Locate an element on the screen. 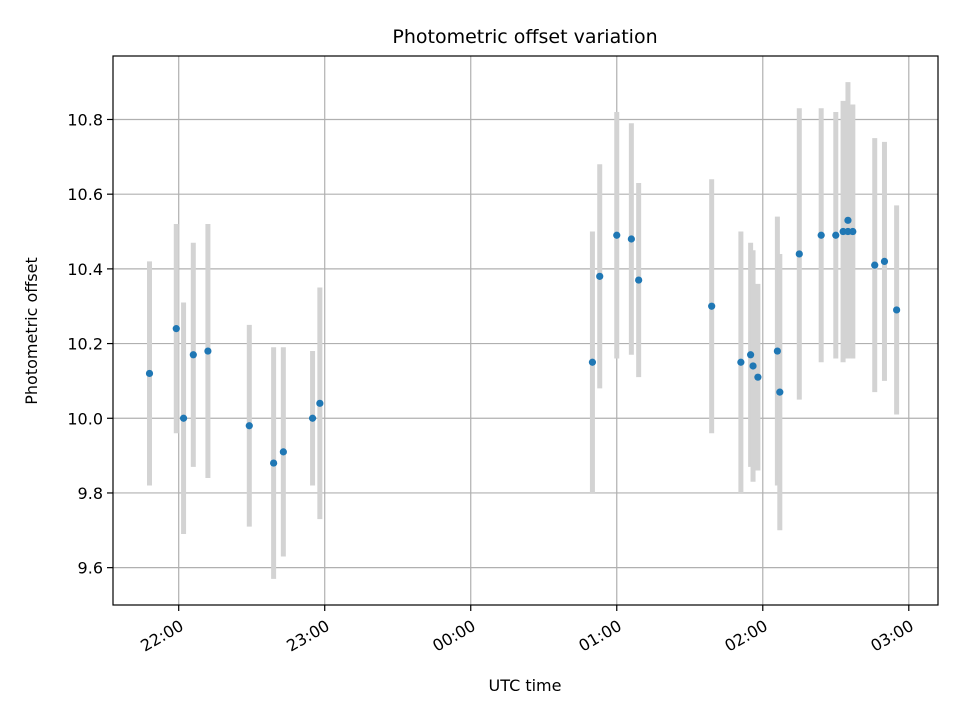  y-tick-label: 10.0 is located at coordinates (85, 418).